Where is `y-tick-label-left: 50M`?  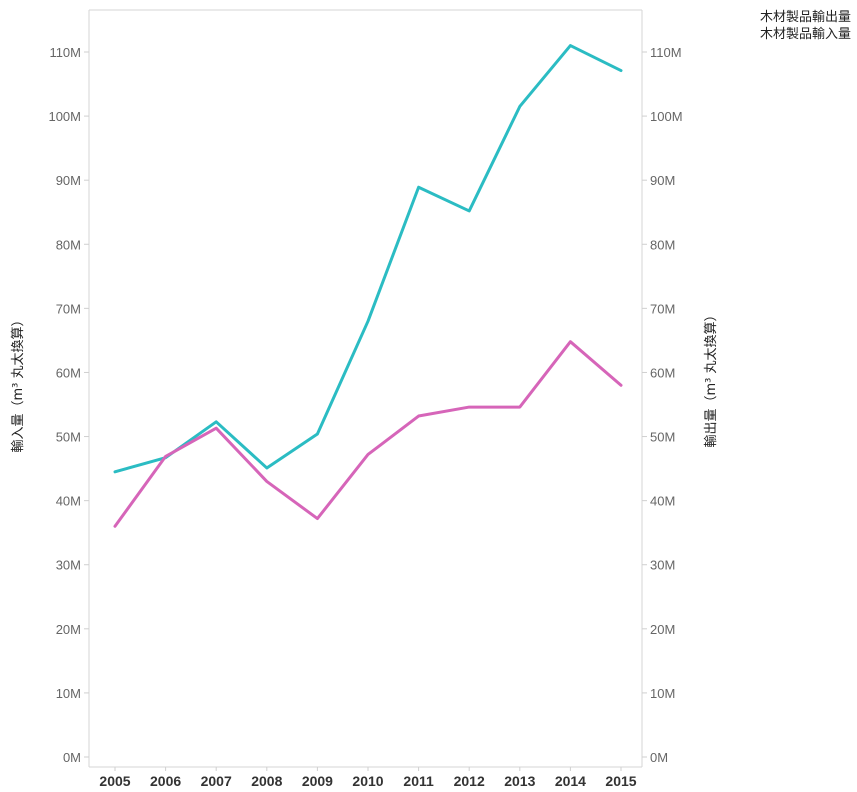
y-tick-label-left: 50M is located at coordinates (68, 437).